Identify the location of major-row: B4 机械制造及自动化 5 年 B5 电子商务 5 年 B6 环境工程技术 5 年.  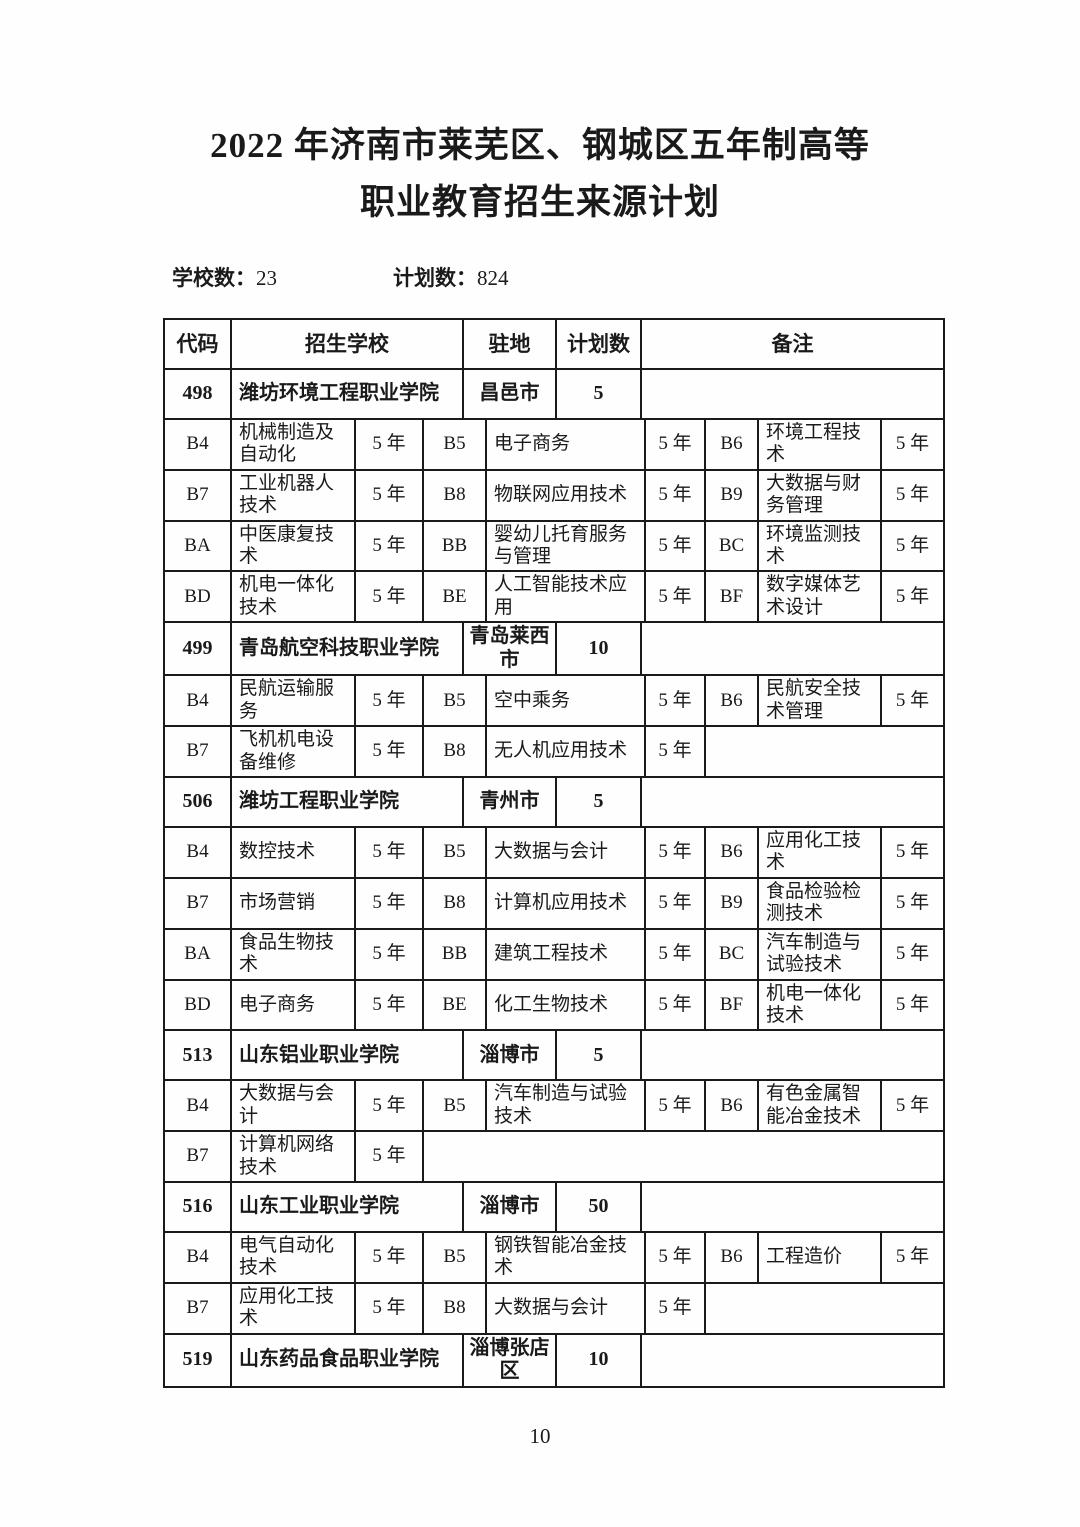
(554, 443).